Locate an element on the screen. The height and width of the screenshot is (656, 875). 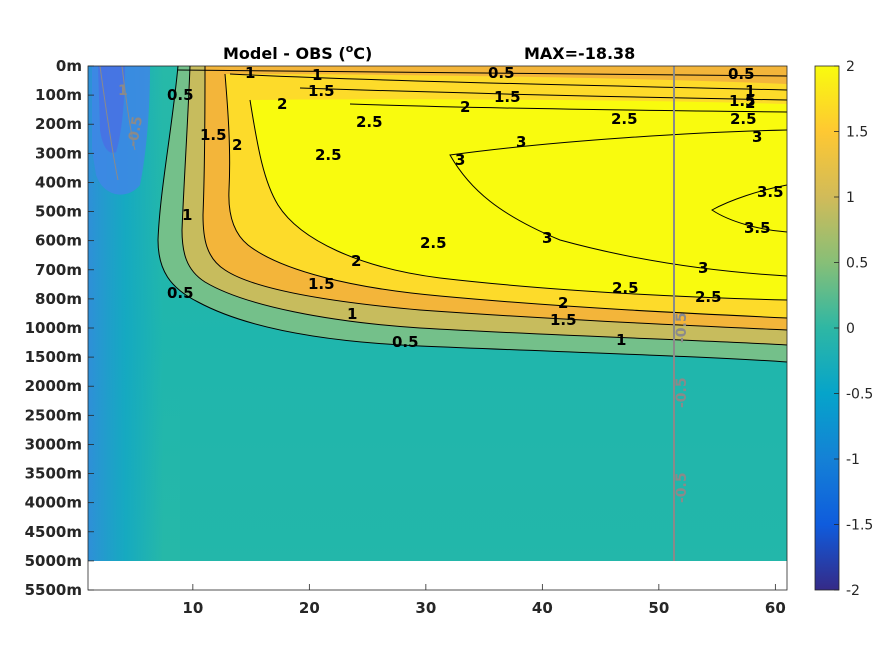
y-tick-label: 2500m is located at coordinates (53, 415).